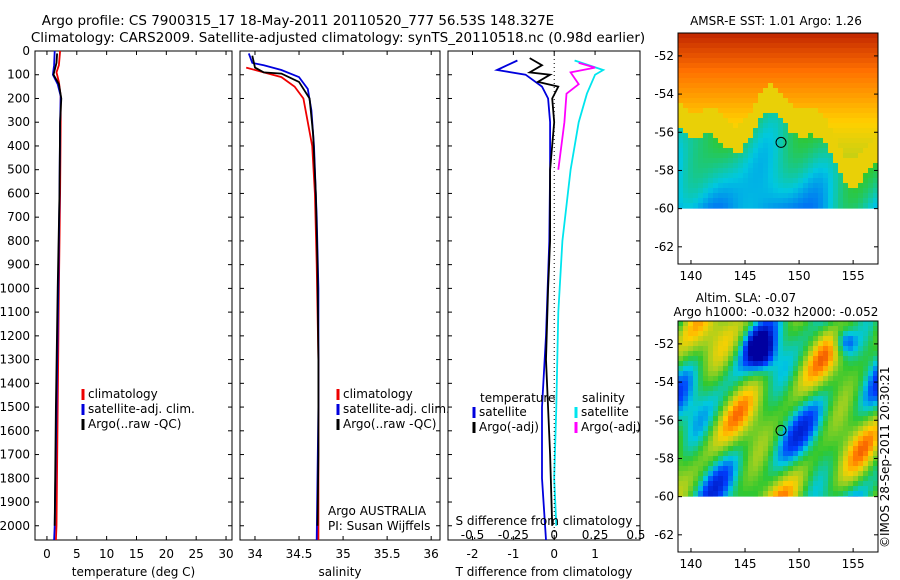 The width and height of the screenshot is (900, 580). I want to click on y-tick-label: 1900, so click(15, 502).